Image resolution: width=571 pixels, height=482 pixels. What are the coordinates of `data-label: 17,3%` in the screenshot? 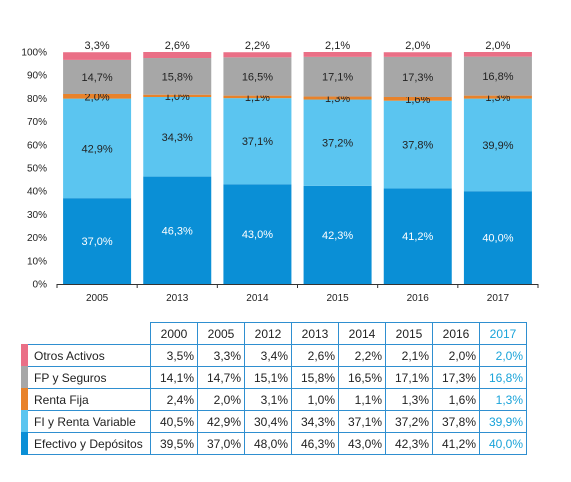 It's located at (417, 78).